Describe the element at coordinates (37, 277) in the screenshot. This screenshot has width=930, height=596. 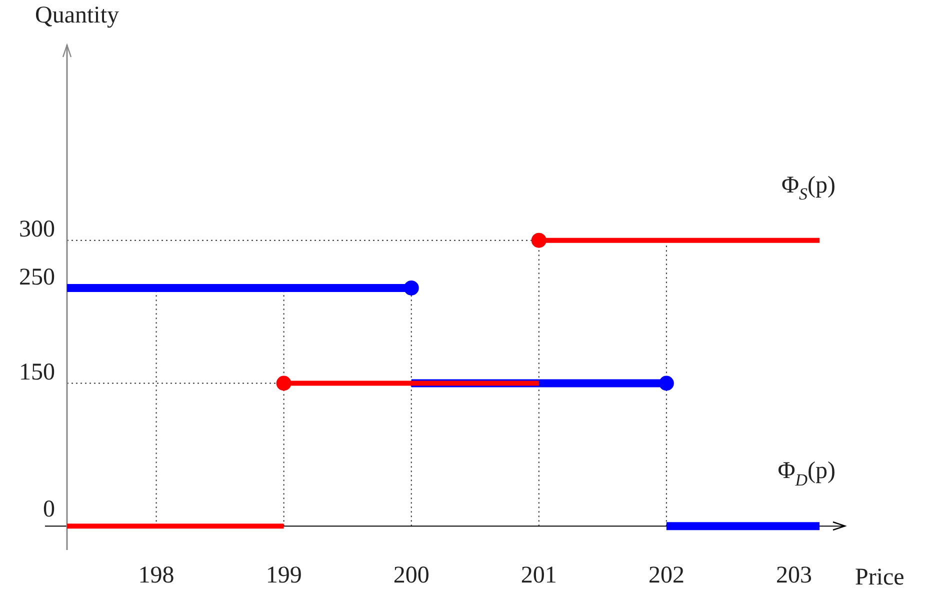
I see `y-tick-label: 250` at that location.